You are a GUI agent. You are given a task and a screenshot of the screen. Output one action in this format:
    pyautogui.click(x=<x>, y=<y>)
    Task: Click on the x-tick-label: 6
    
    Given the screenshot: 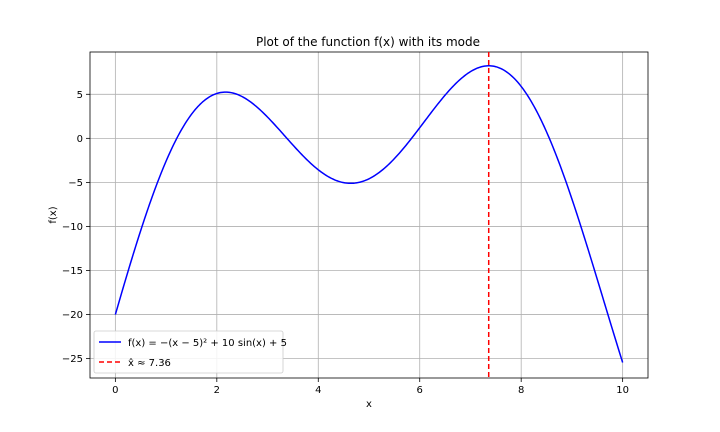 What is the action you would take?
    pyautogui.click(x=420, y=390)
    